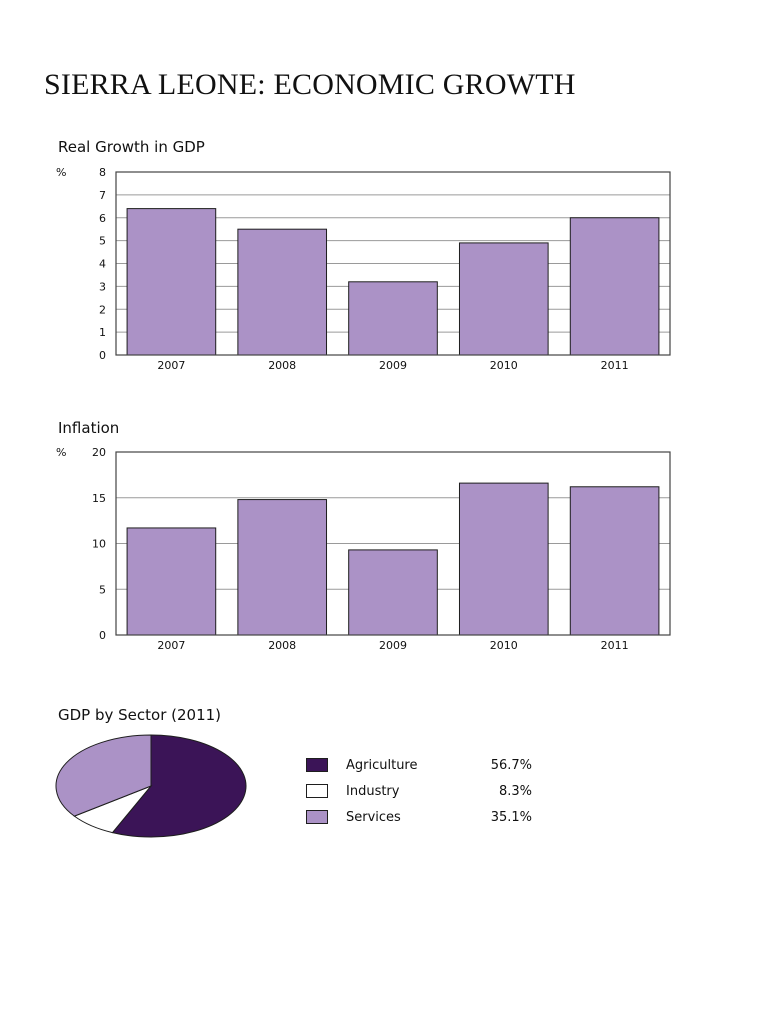  What do you see at coordinates (140, 715) in the screenshot?
I see `sector-chart-title: GDP by Sector (2011)` at bounding box center [140, 715].